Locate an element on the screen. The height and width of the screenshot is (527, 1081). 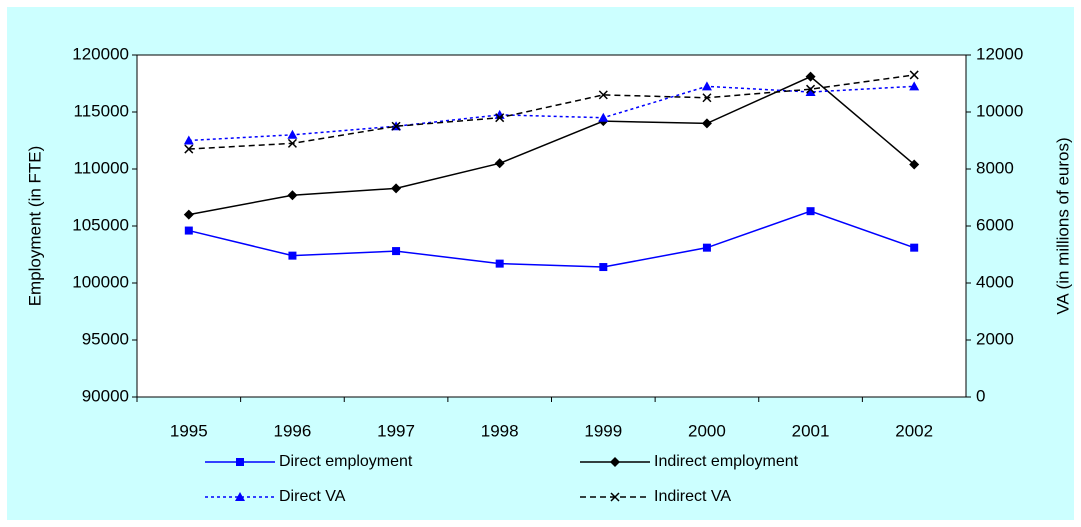
legend-label: Direct VA is located at coordinates (312, 496).